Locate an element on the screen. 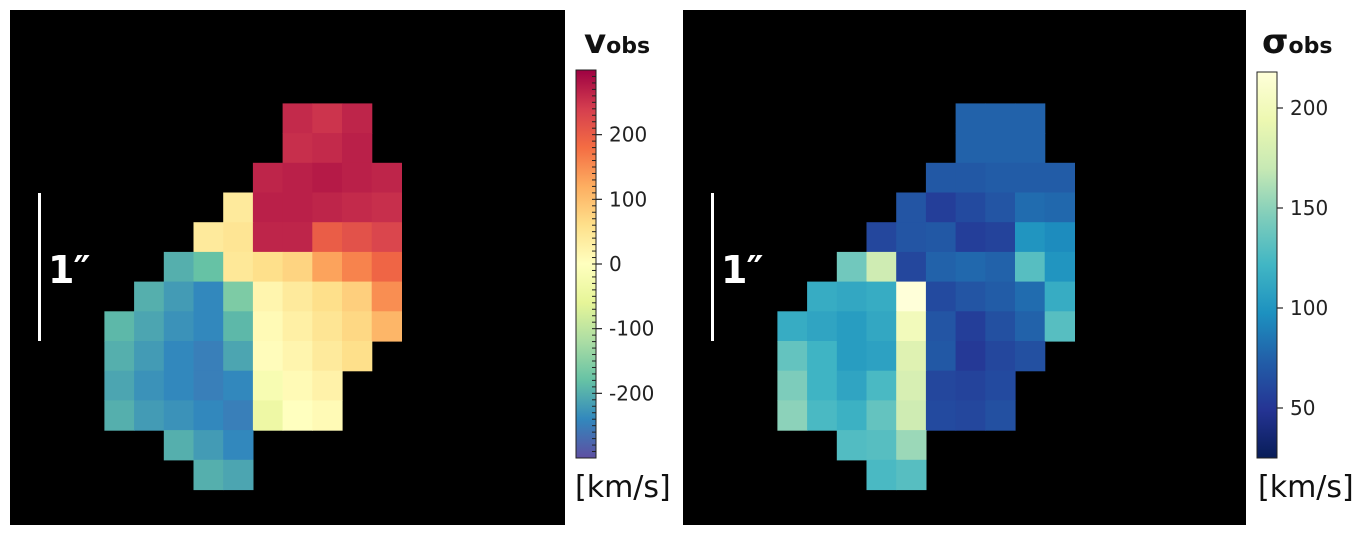 This screenshot has height=536, width=1362. colorbar-tick-label: 150 is located at coordinates (1309, 208).